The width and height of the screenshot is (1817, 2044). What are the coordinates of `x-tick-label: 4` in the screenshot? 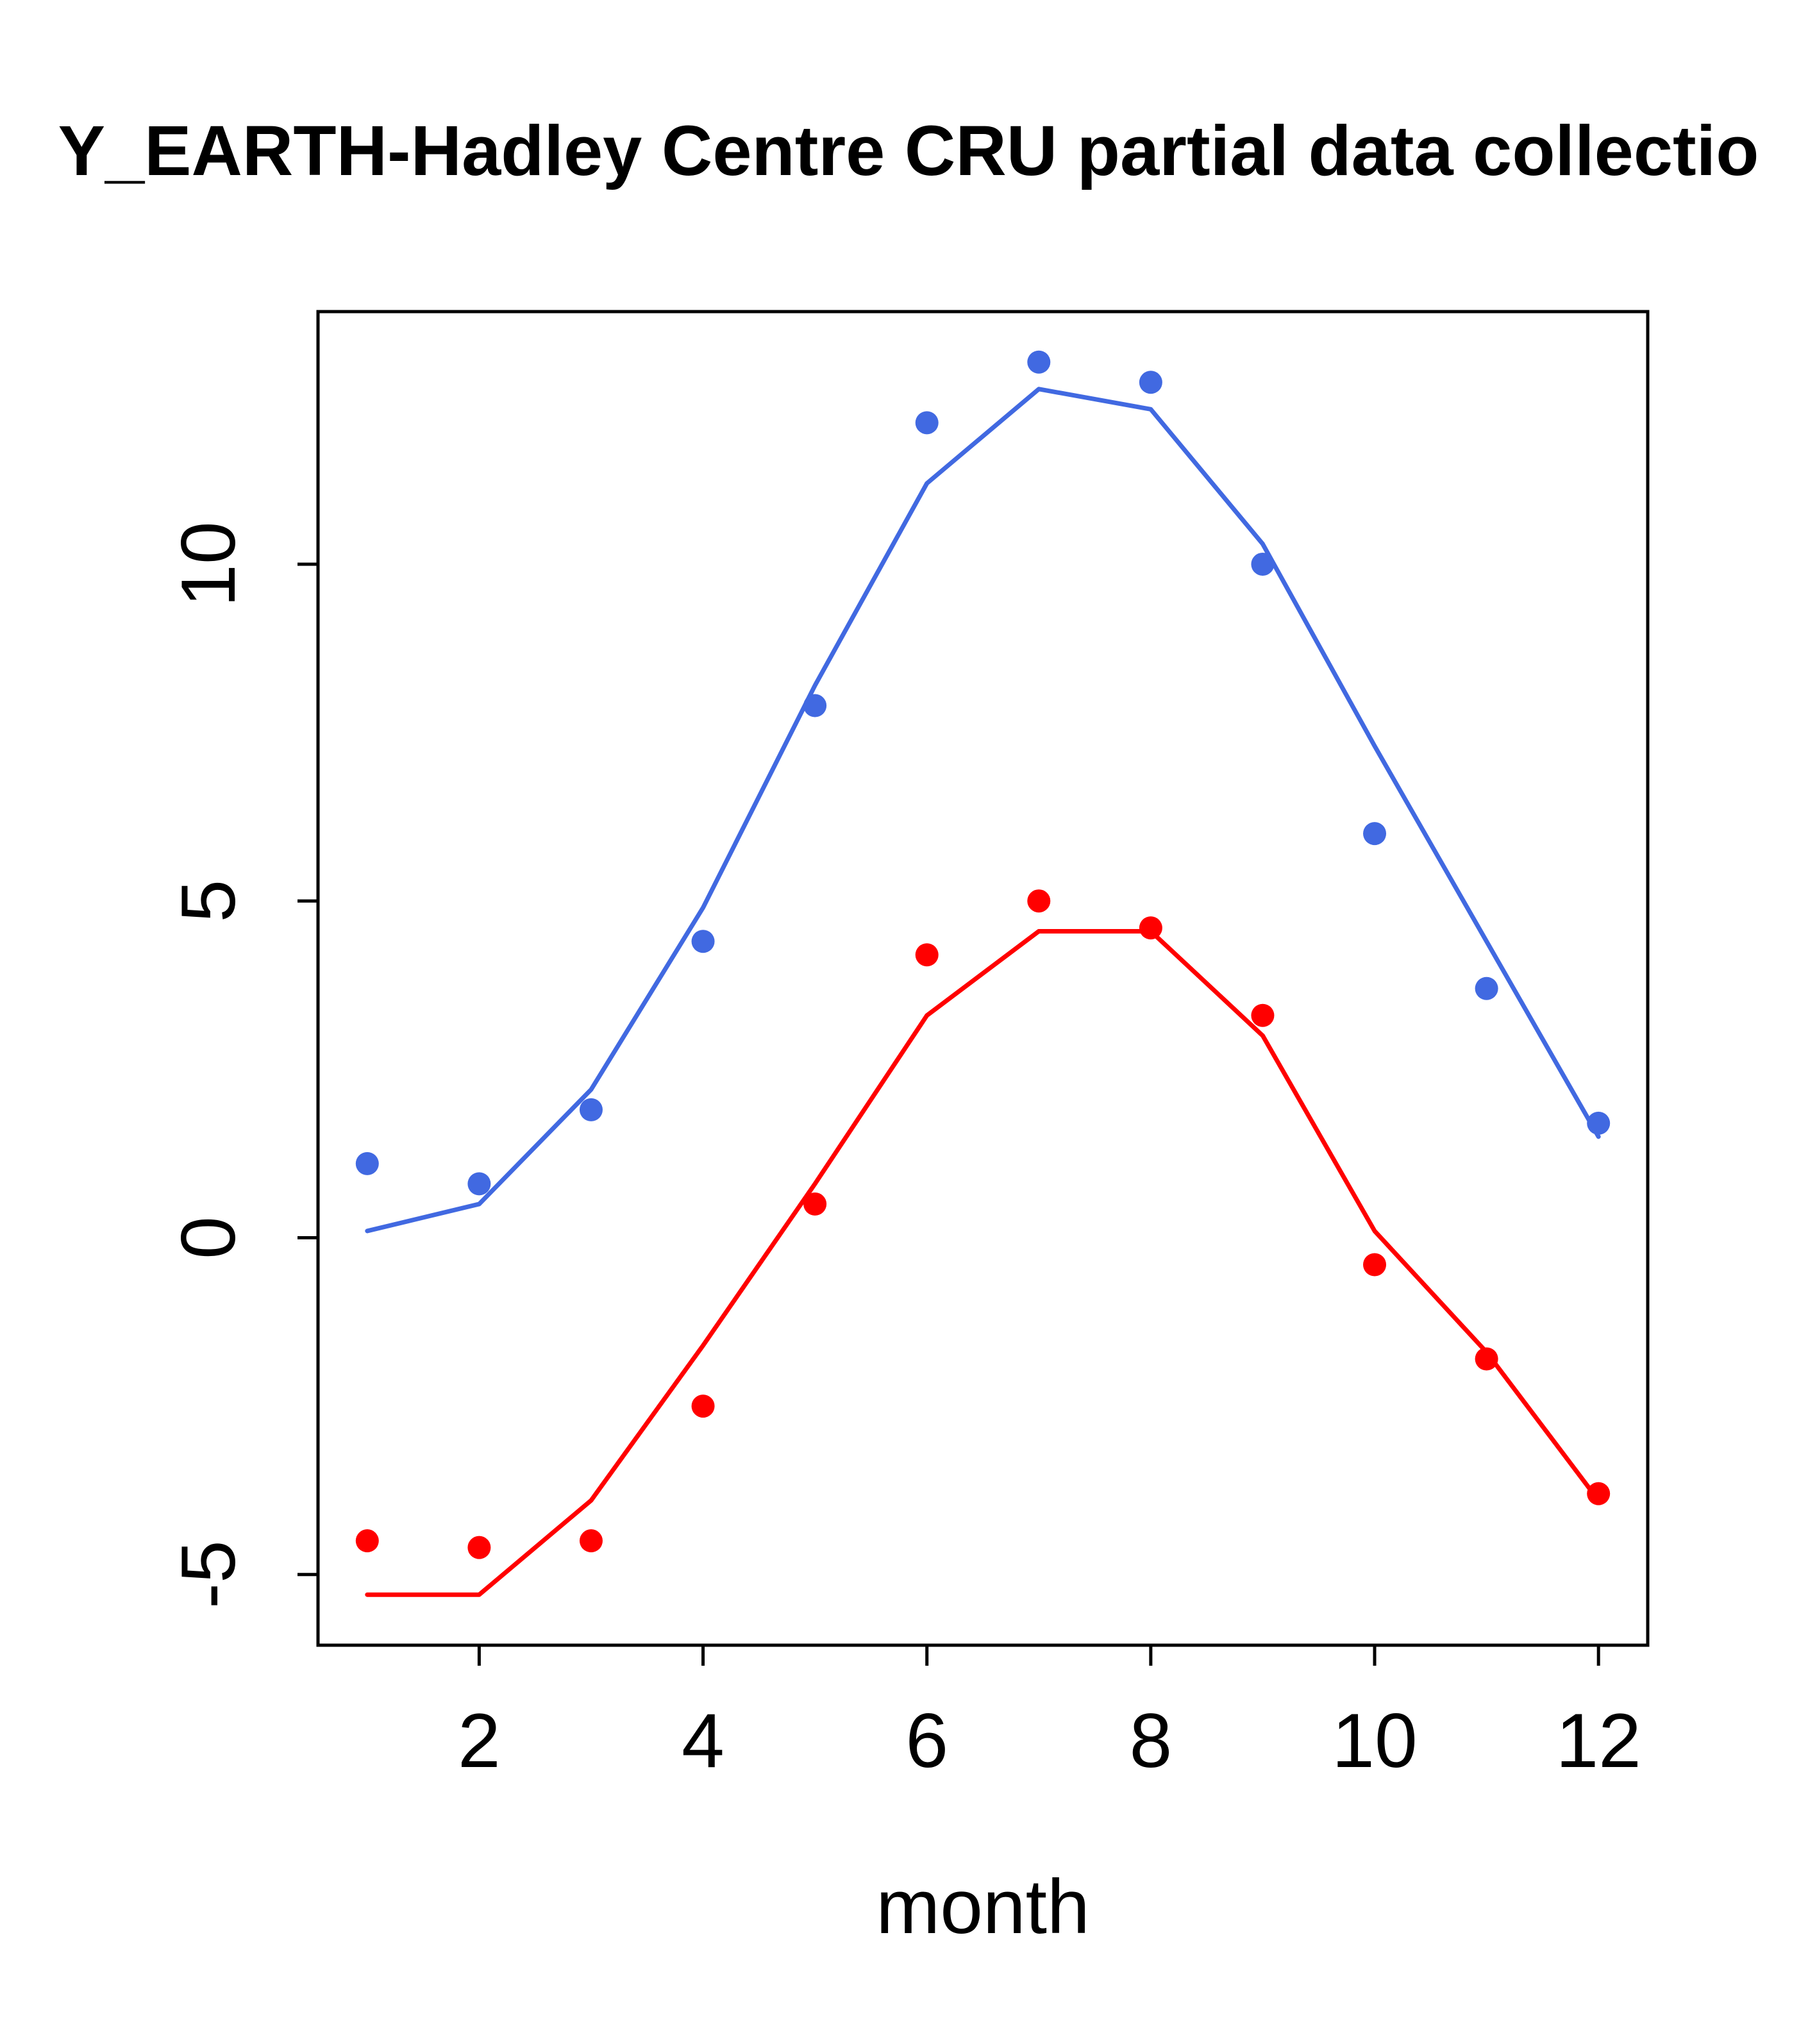 It's located at (703, 1741).